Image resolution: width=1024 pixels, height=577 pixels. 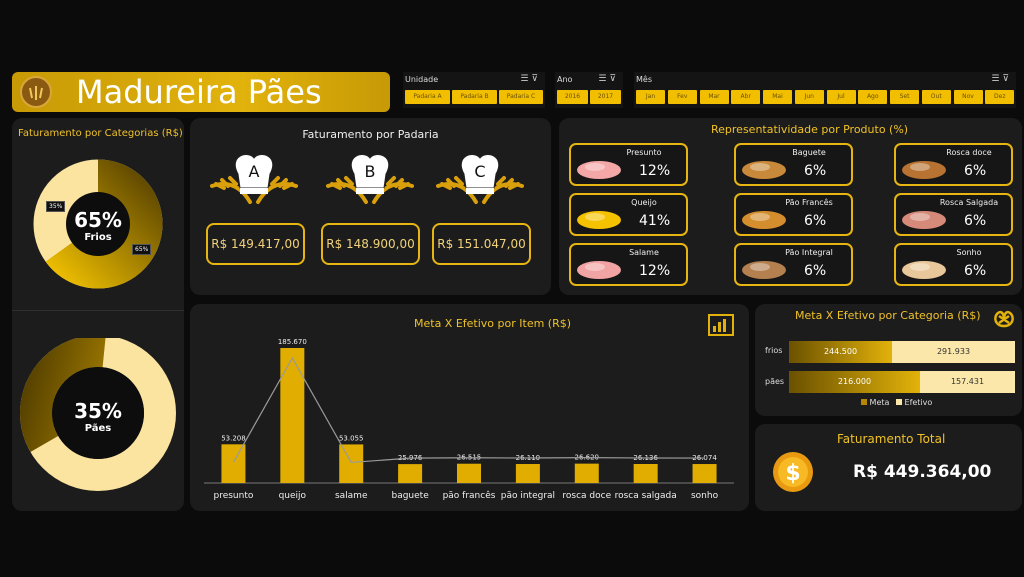 What do you see at coordinates (644, 202) in the screenshot?
I see `product-name: Queijo` at bounding box center [644, 202].